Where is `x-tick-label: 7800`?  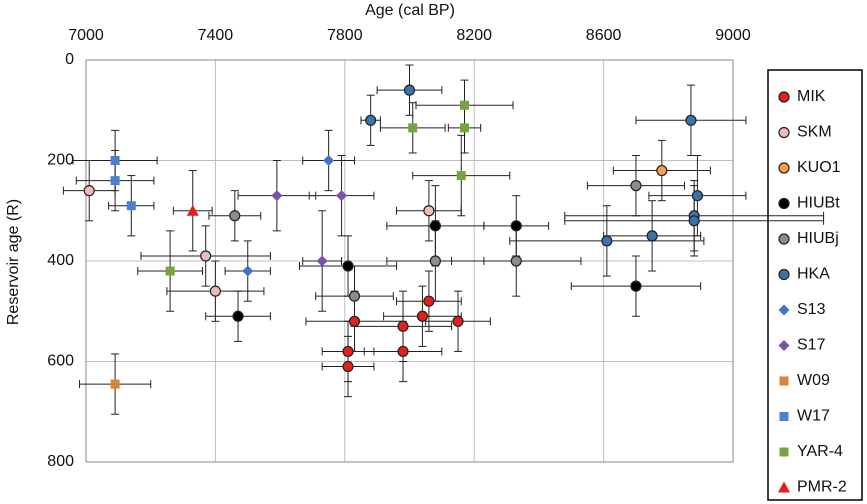 x-tick-label: 7800 is located at coordinates (345, 35).